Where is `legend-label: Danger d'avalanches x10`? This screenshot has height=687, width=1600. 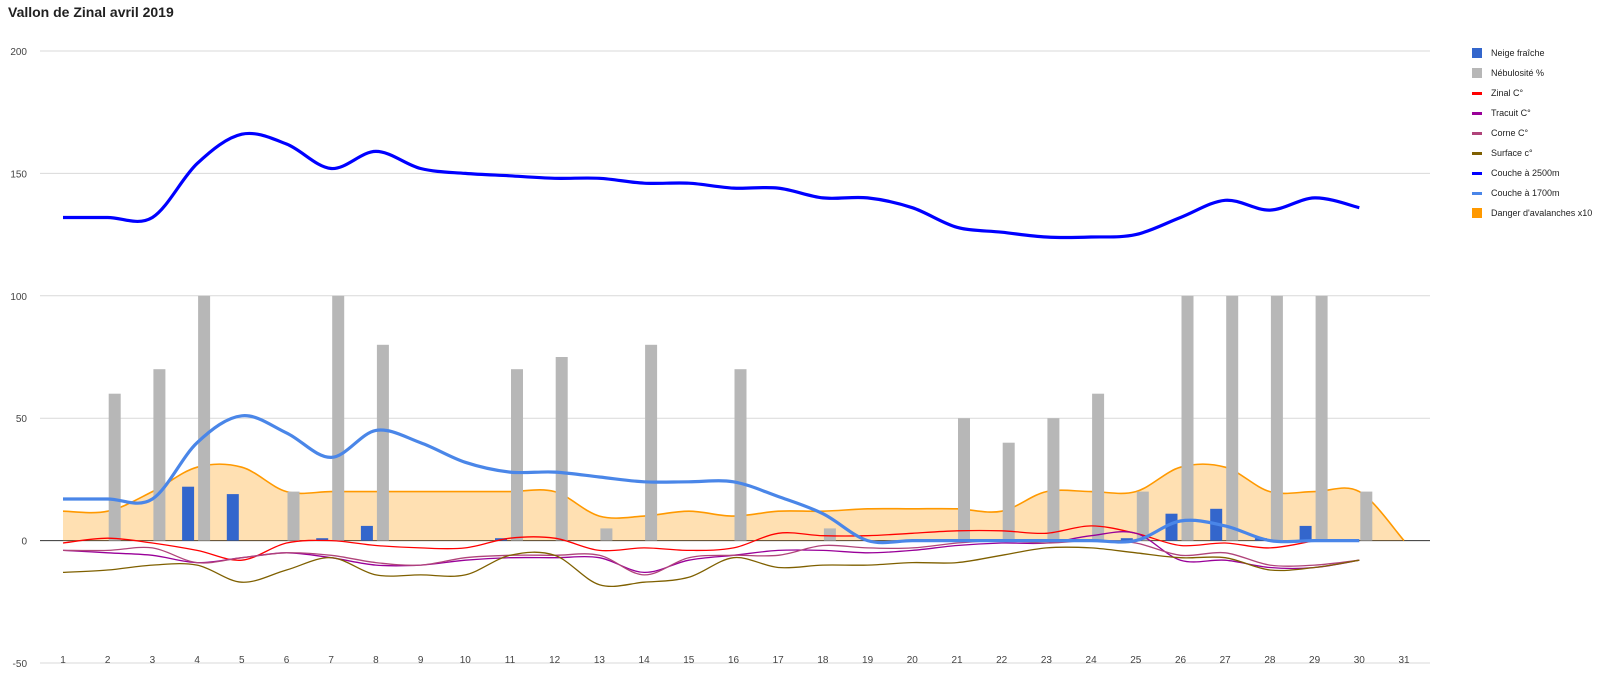
legend-label: Danger d'avalanches x10 is located at coordinates (1542, 213).